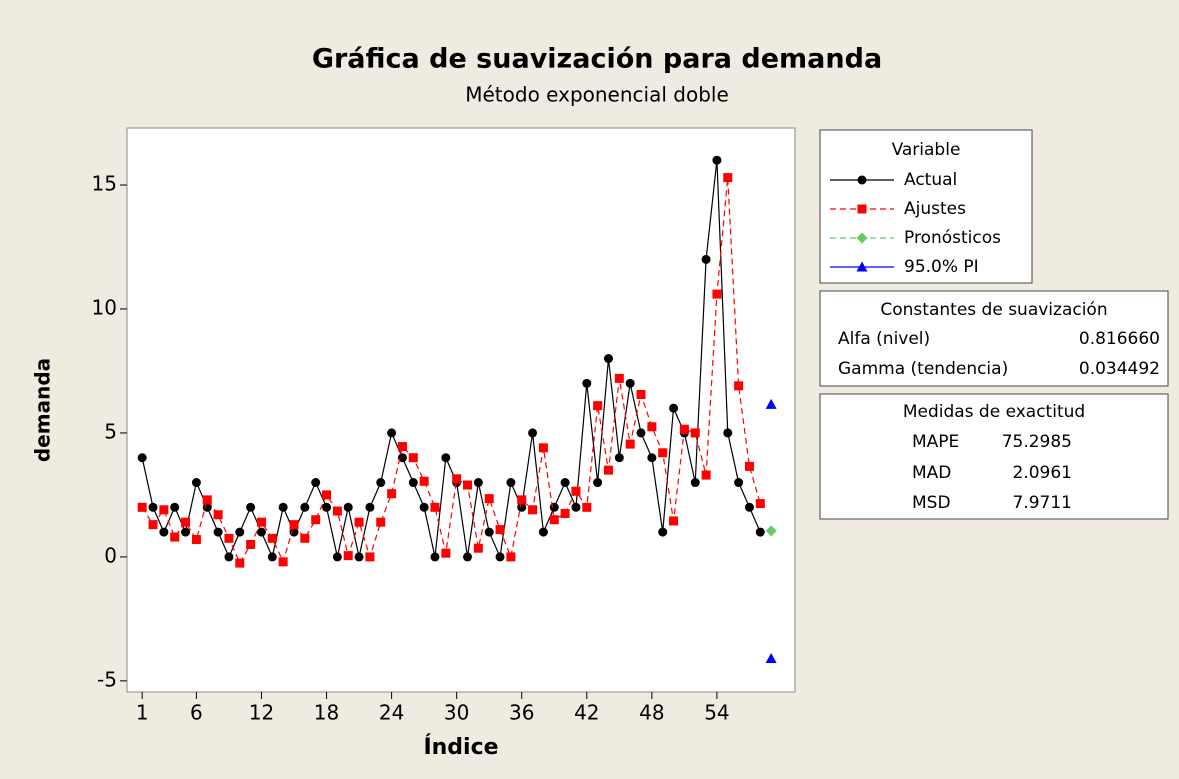  I want to click on constants-box, so click(994, 338).